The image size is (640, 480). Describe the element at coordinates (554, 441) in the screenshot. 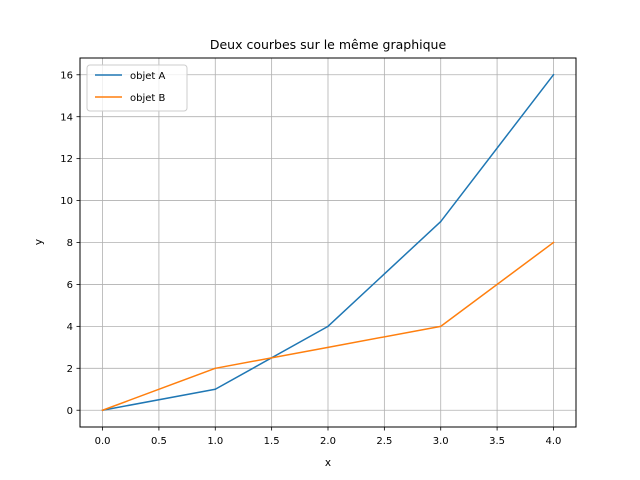

I see `x-tick-label: 4.0` at that location.